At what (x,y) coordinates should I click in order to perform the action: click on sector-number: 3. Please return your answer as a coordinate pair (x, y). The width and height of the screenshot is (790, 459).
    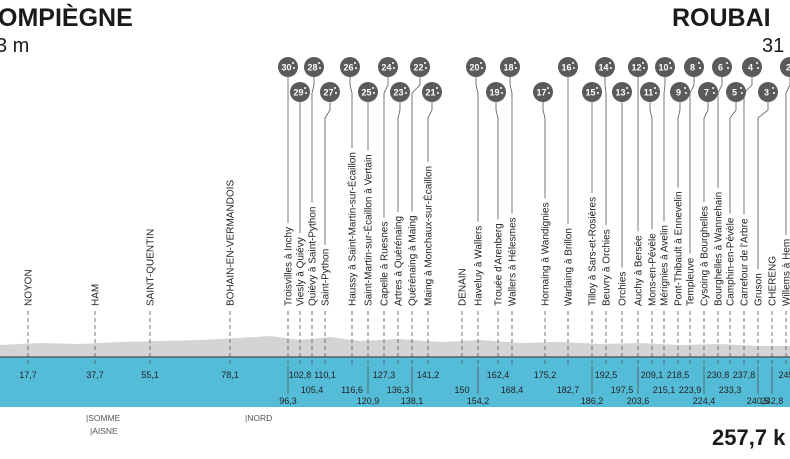
    Looking at the image, I should click on (766, 92).